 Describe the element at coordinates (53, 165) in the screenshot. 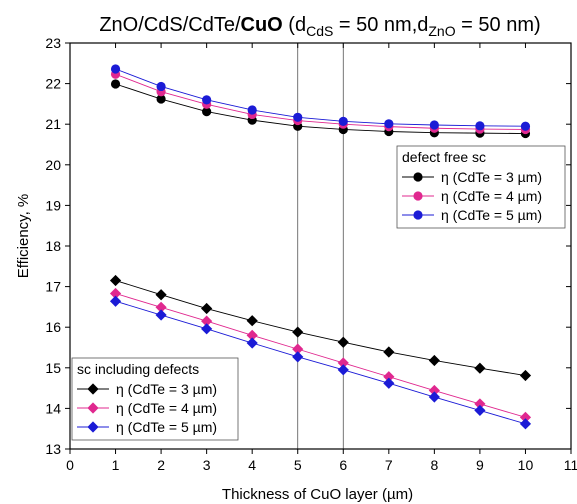

I see `y-tick-label: 20` at that location.